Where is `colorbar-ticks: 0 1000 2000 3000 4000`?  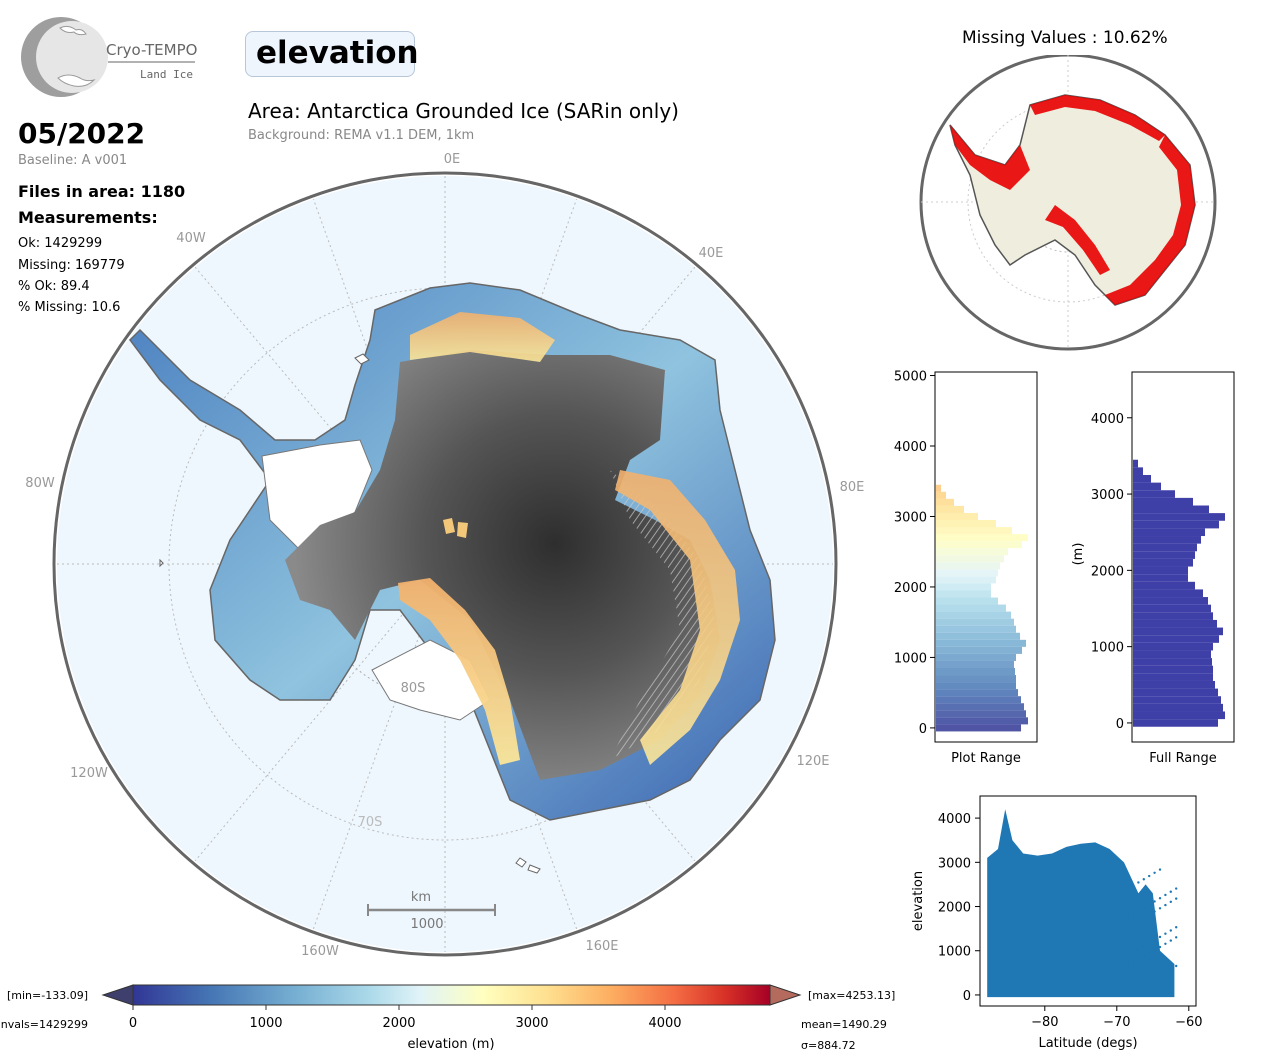
colorbar-ticks: 0 1000 2000 3000 4000 is located at coordinates (405, 1018).